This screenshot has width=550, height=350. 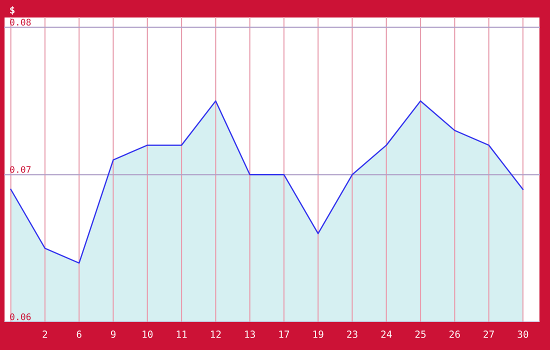 What do you see at coordinates (147, 334) in the screenshot?
I see `x-tick-label: 10` at bounding box center [147, 334].